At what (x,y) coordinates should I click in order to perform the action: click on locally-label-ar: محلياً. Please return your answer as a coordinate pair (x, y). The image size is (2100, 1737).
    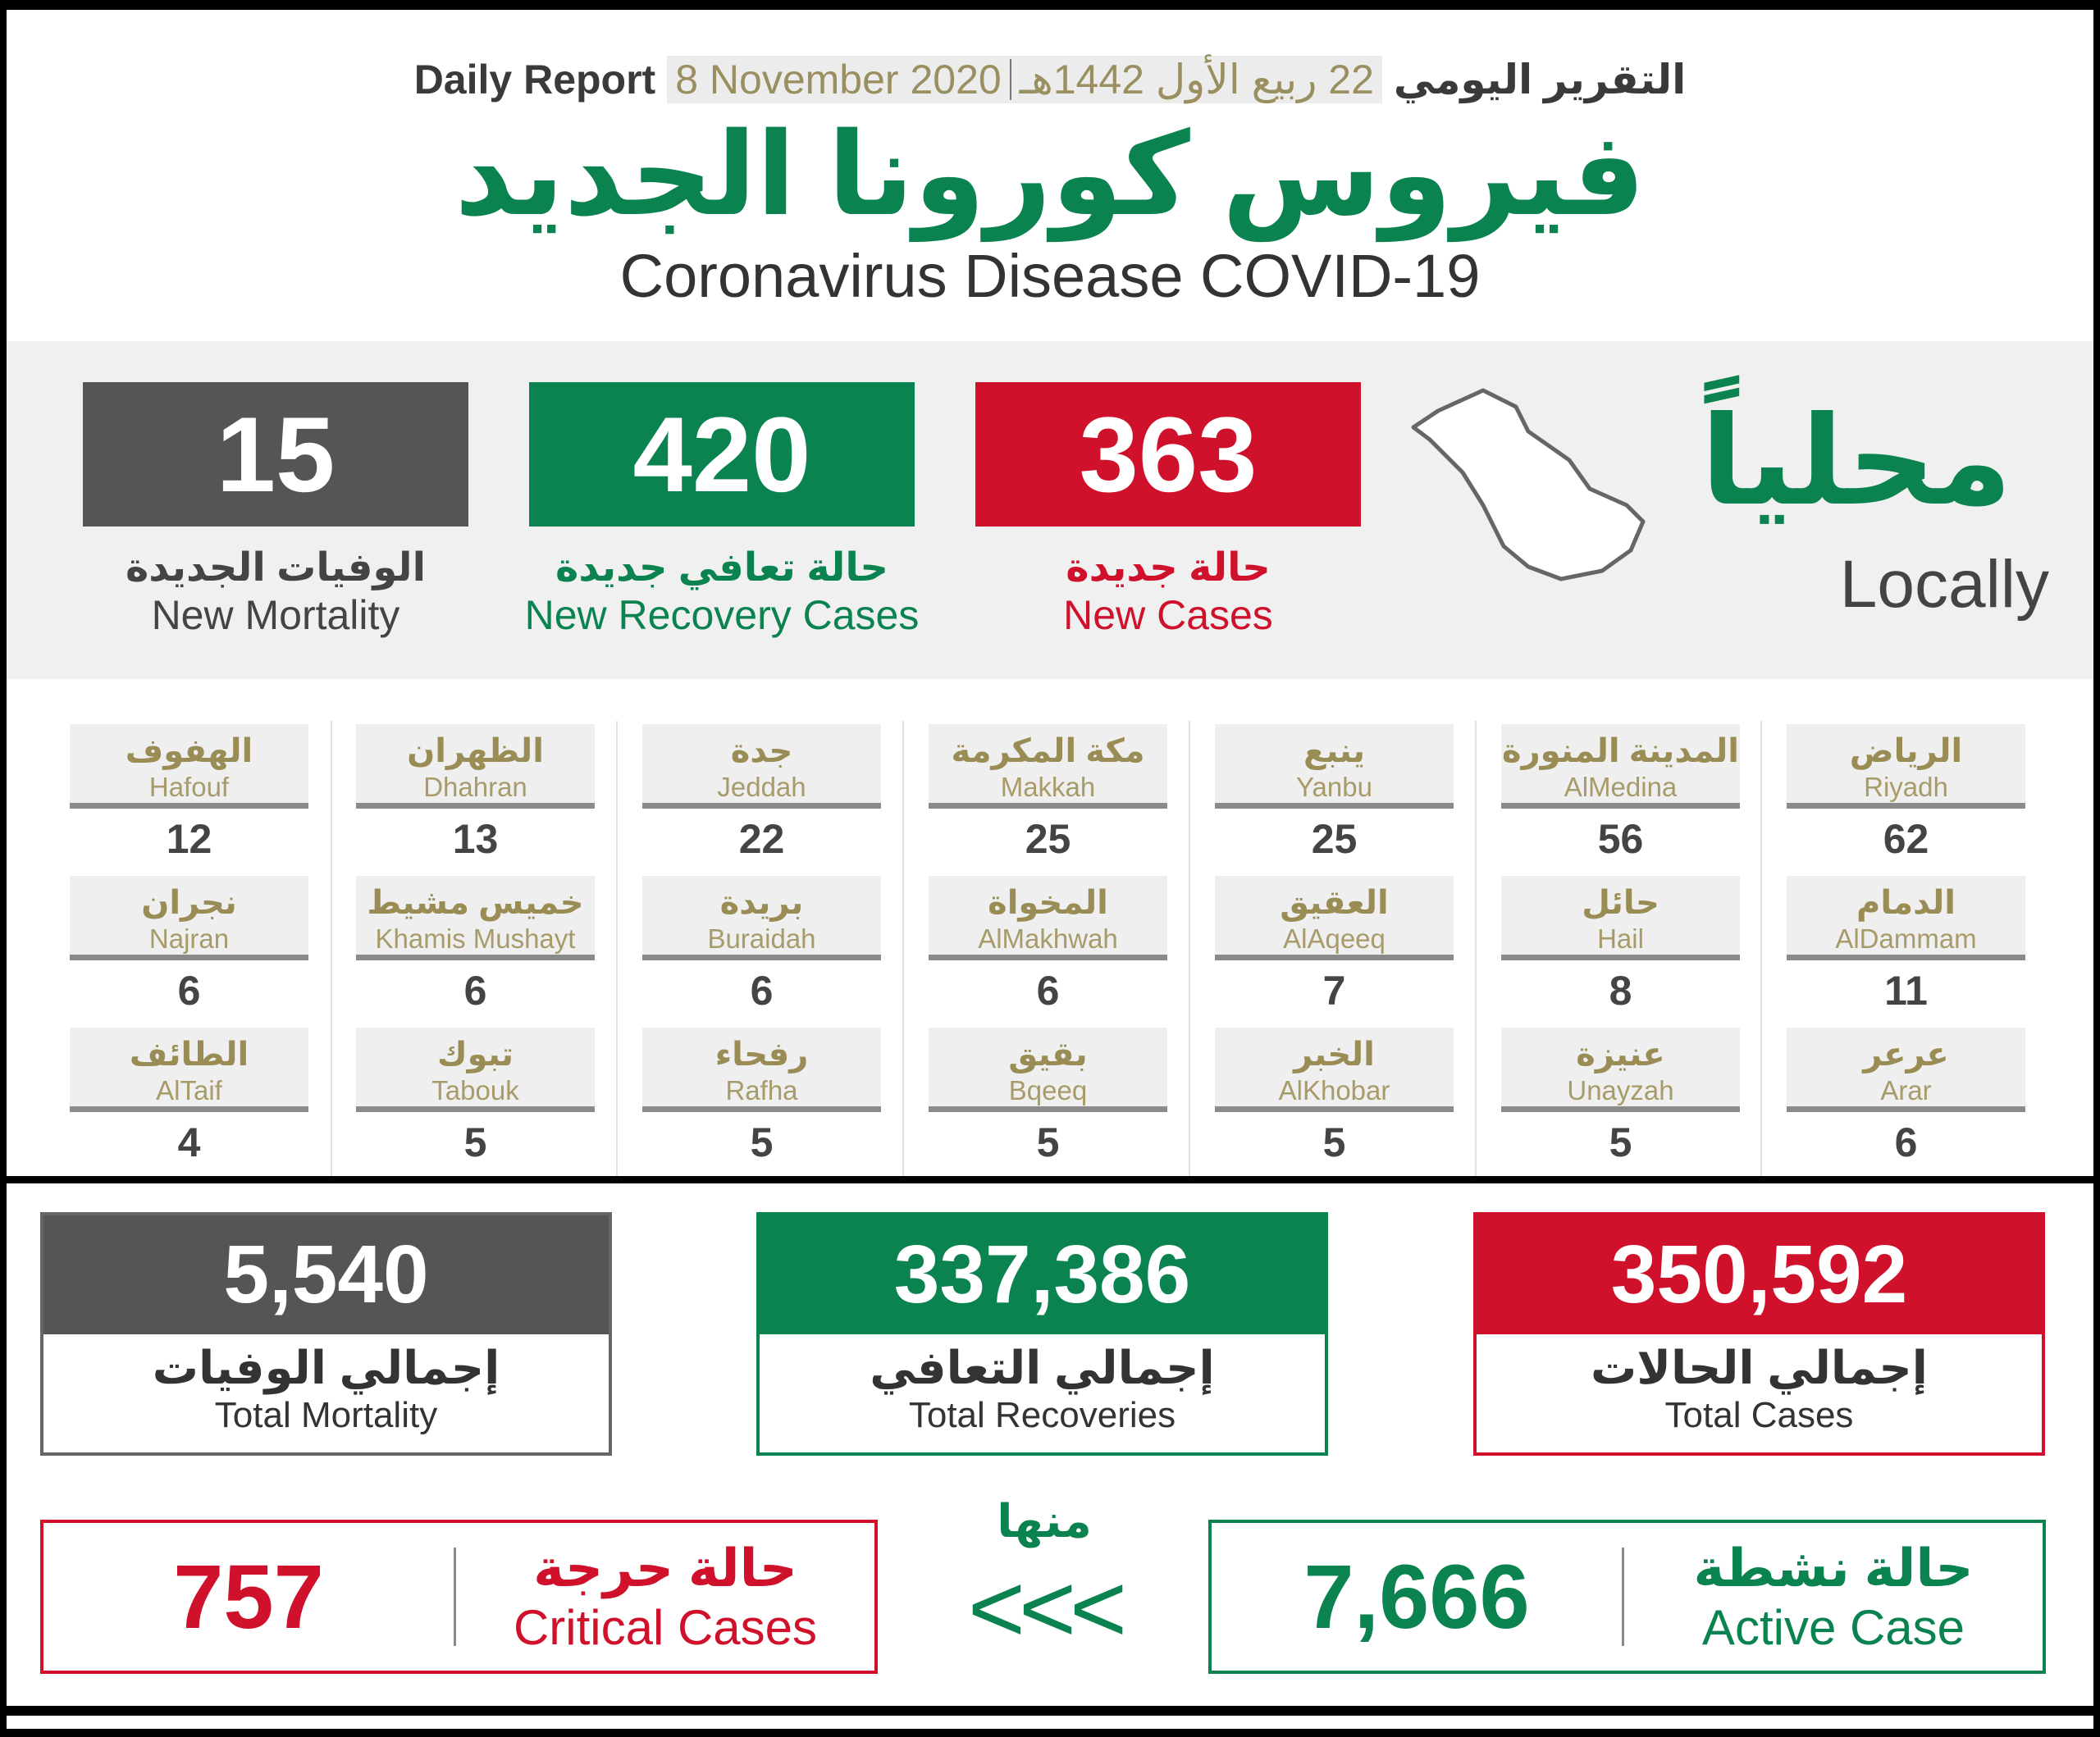
    Looking at the image, I should click on (1857, 461).